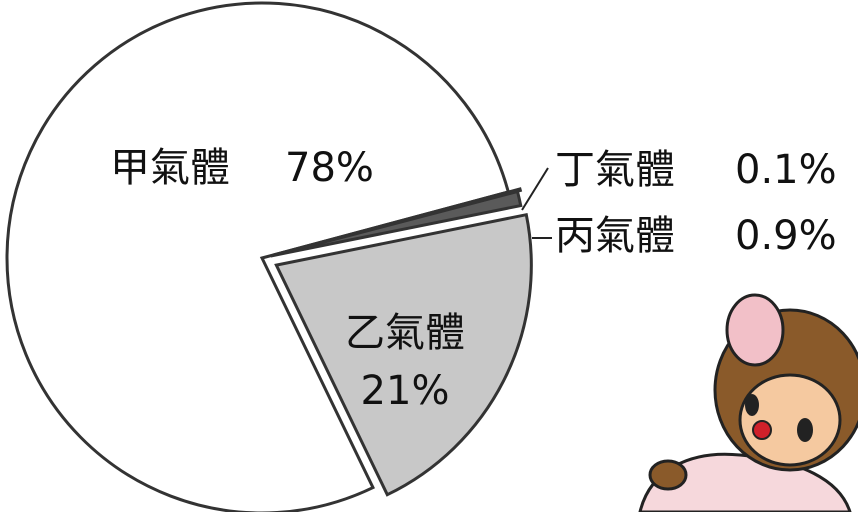 The width and height of the screenshot is (858, 512). Describe the element at coordinates (170, 168) in the screenshot. I see `slice-label: 甲氣體` at that location.